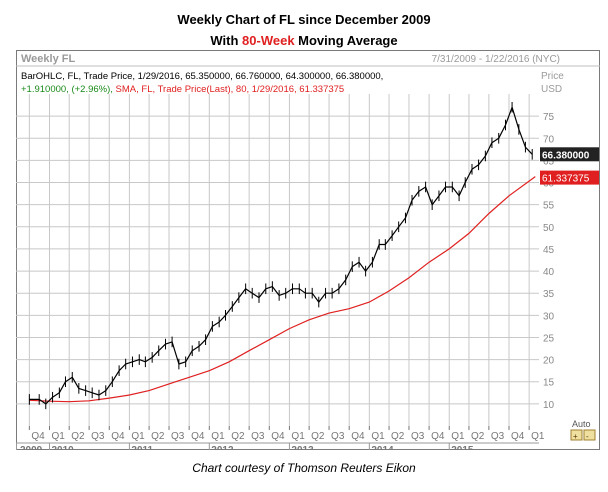 The width and height of the screenshot is (608, 492). What do you see at coordinates (566, 155) in the screenshot?
I see `last-price-value: 66.380000` at bounding box center [566, 155].